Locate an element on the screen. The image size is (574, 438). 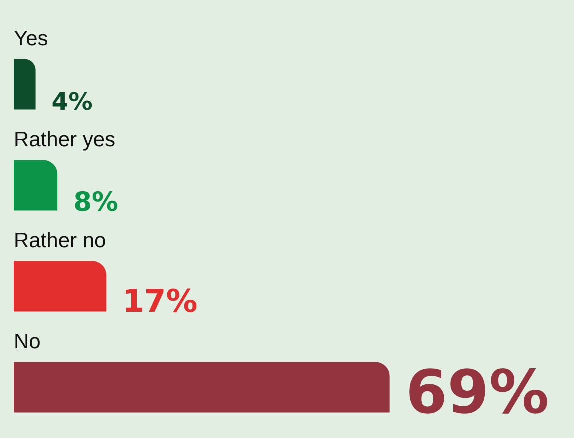
data-label: 69% is located at coordinates (478, 393).